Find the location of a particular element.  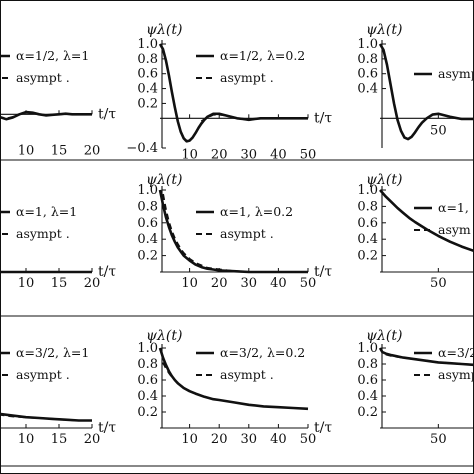

panel-2-2: 501001.00.80.60.40.2α=3/2,asymptψλ(t) is located at coordinates (415, 387).